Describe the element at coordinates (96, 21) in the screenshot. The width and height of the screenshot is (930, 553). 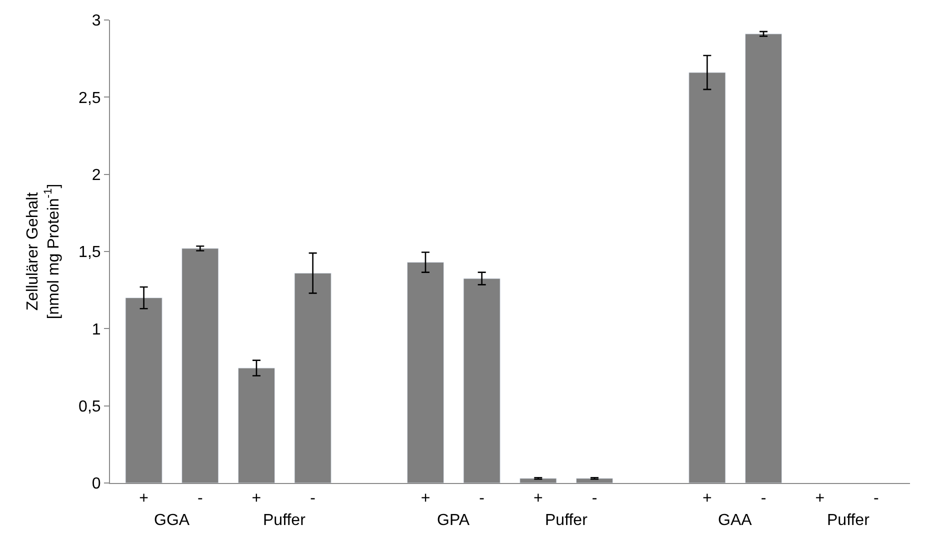
I see `y-tick-label: 3` at that location.